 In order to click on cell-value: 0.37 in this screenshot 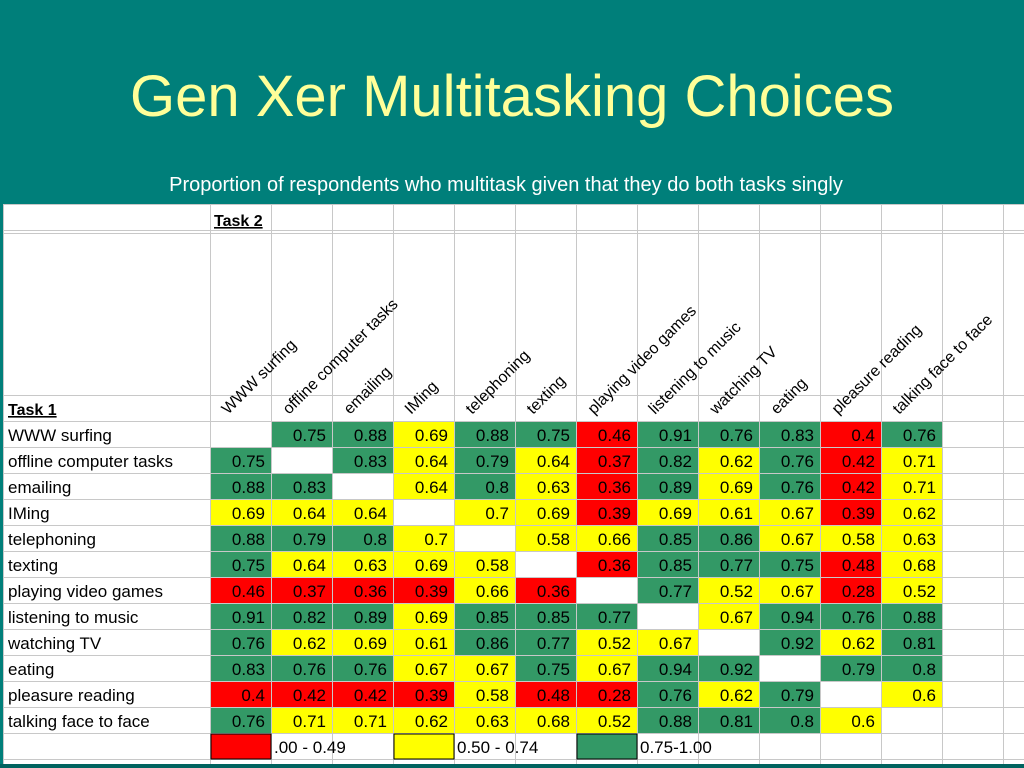, I will do `click(614, 461)`.